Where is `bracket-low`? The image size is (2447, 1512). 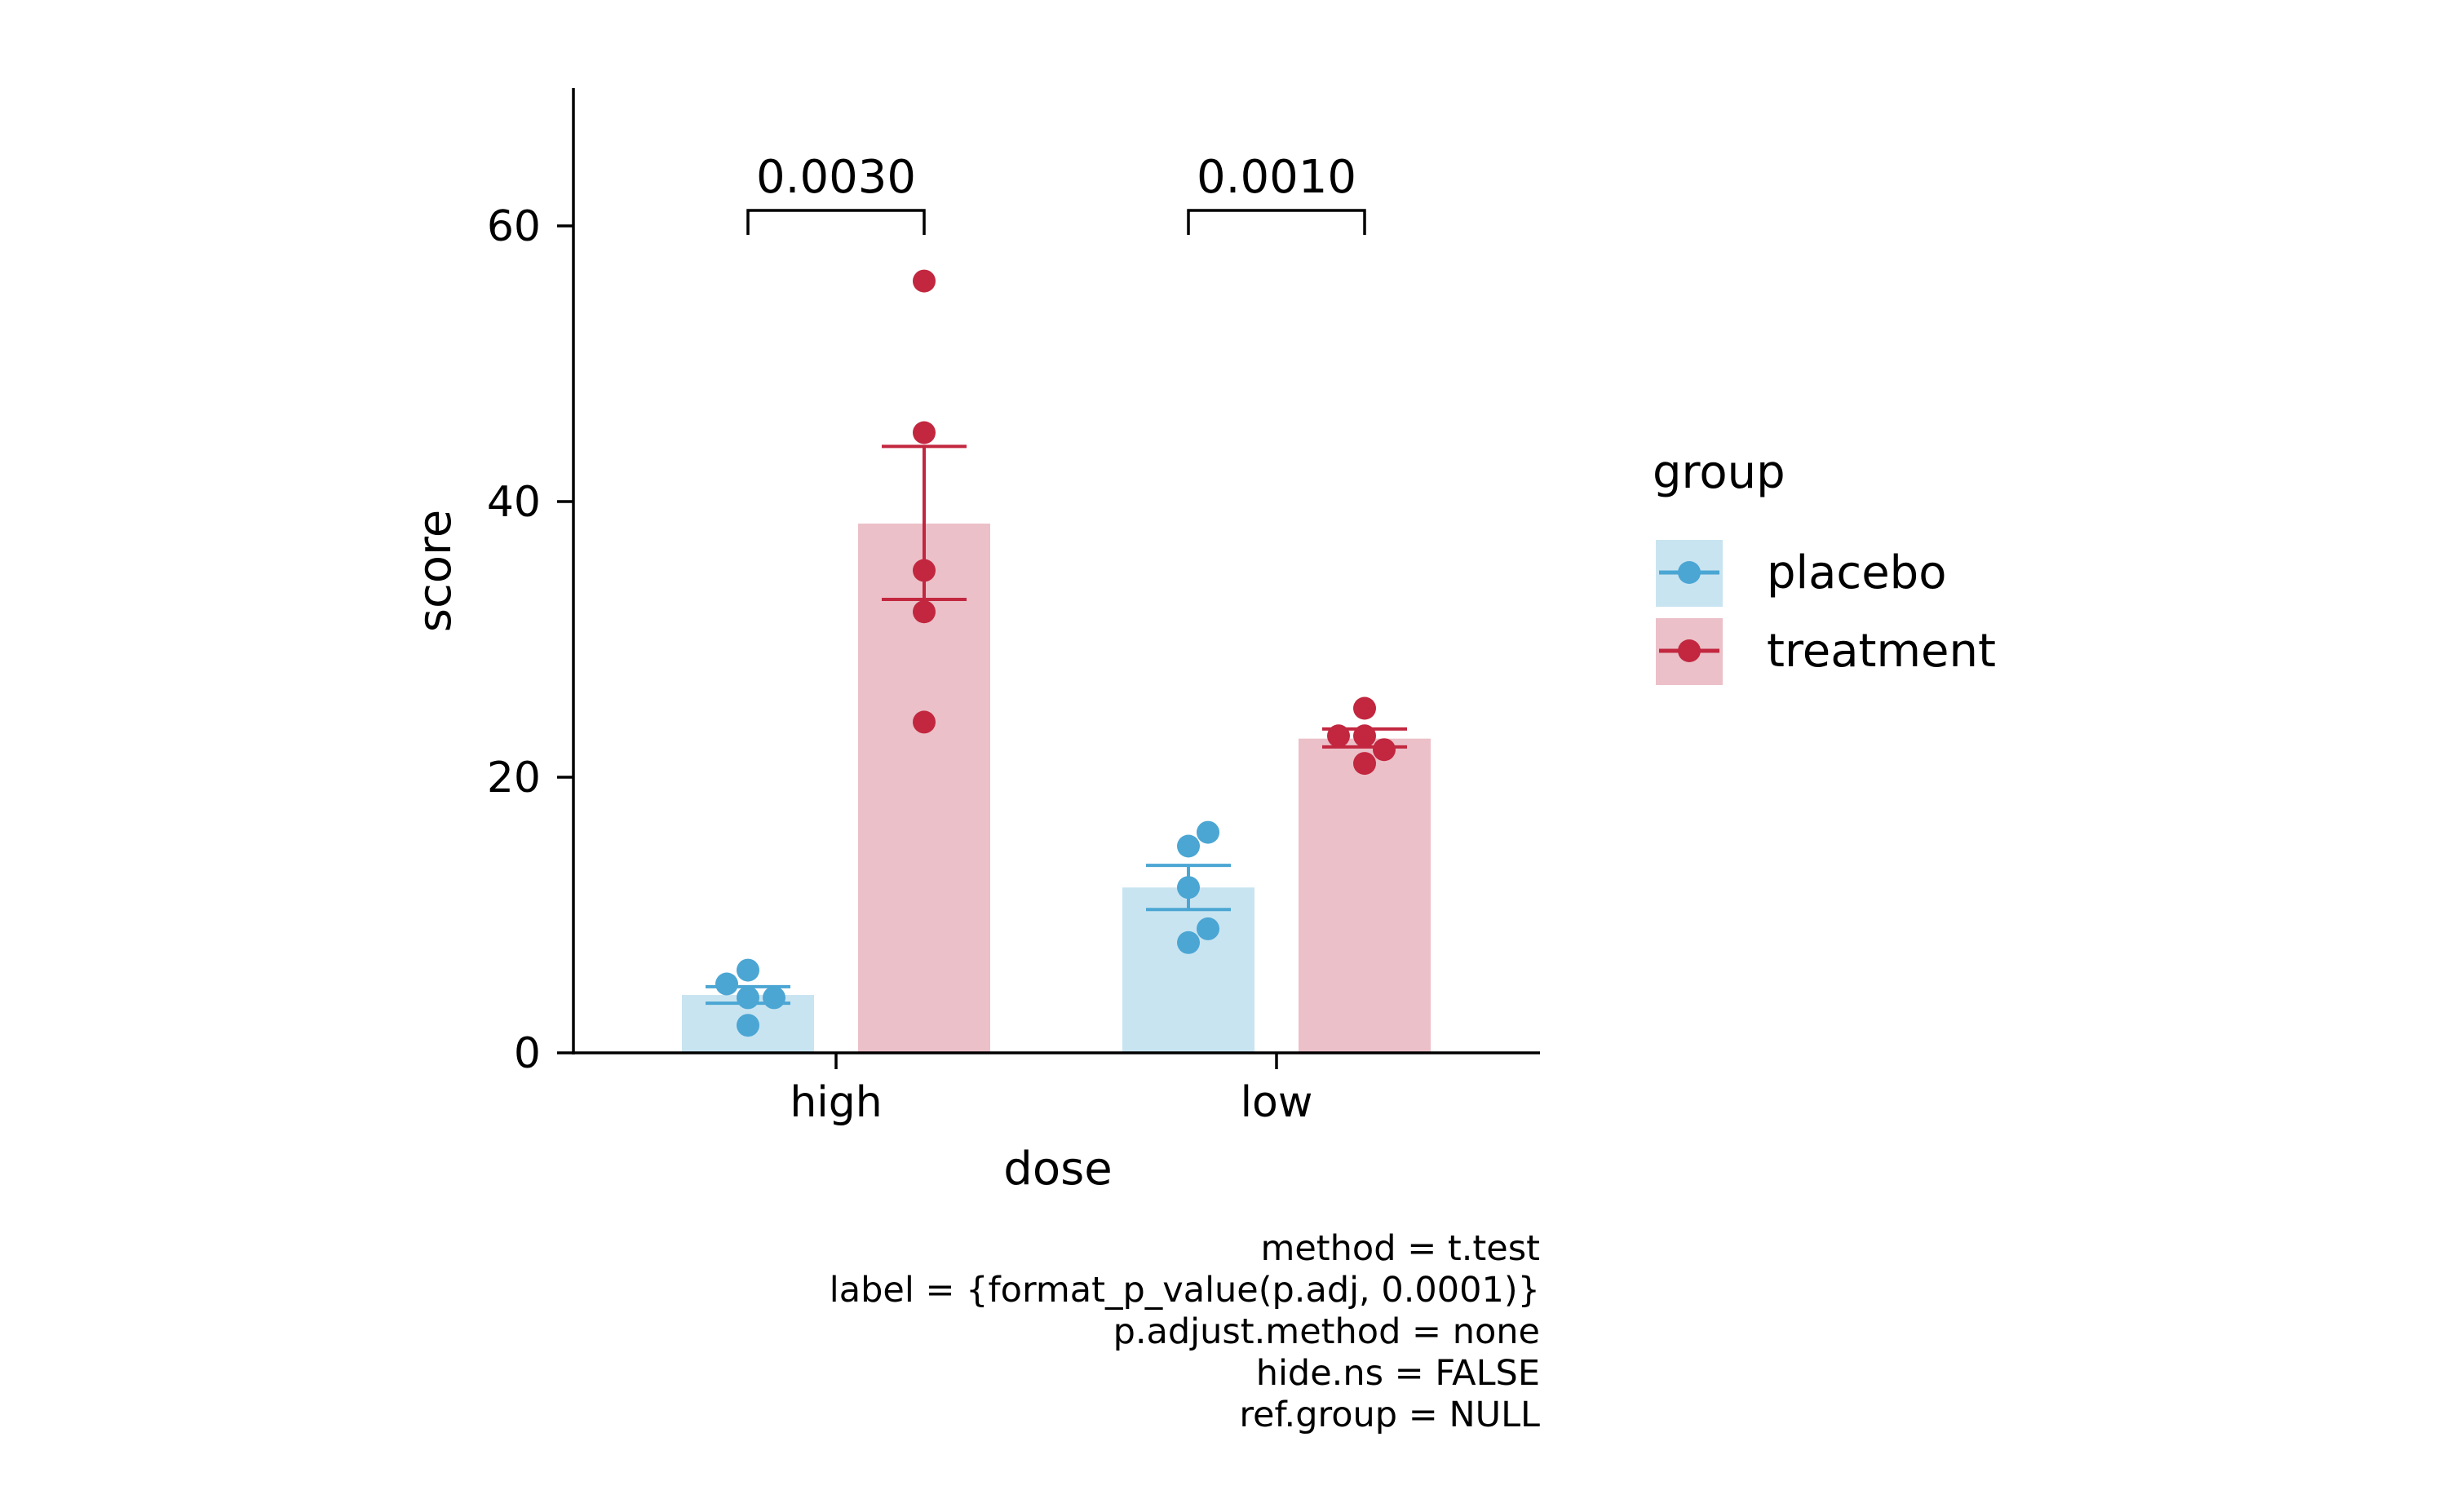
bracket-low is located at coordinates (1276, 222).